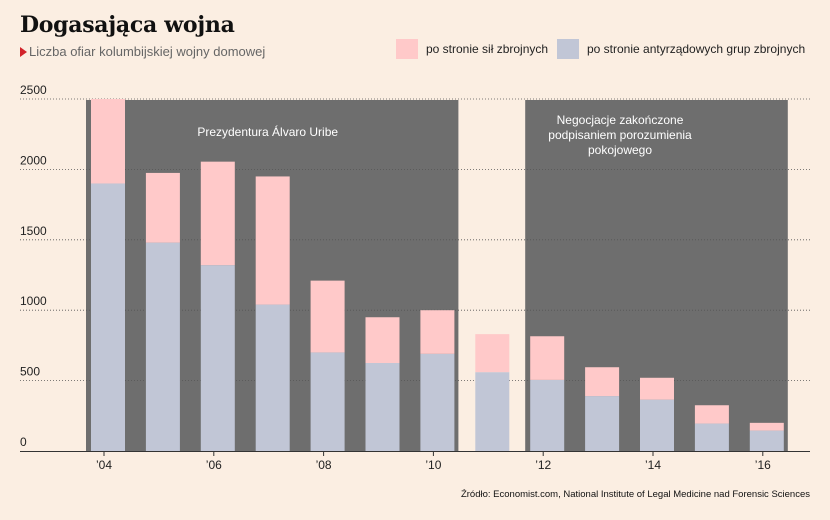 This screenshot has height=520, width=830. What do you see at coordinates (653, 465) in the screenshot?
I see `x-tick-label-2014: ’14` at bounding box center [653, 465].